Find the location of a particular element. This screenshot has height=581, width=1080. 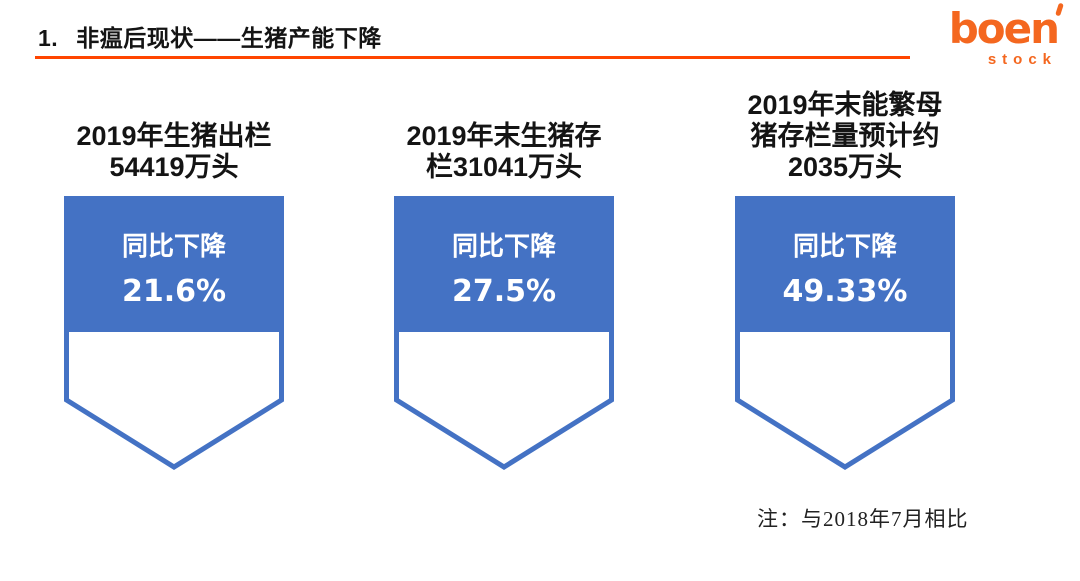

logo-wordmark: boen is located at coordinates (1006, 26).